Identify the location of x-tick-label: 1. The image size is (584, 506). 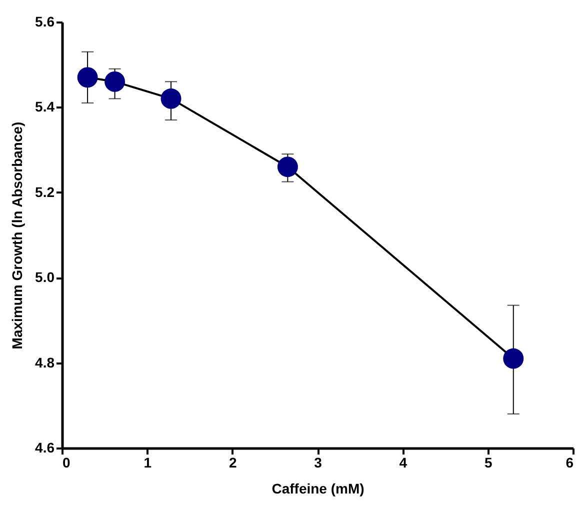
(148, 462).